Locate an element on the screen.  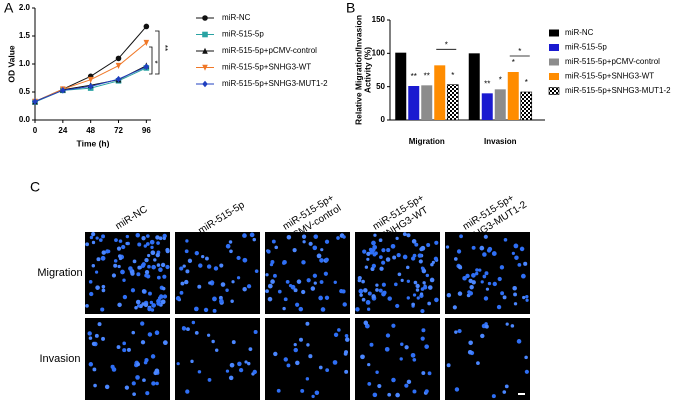
row-label: Migration is located at coordinates (59, 273).